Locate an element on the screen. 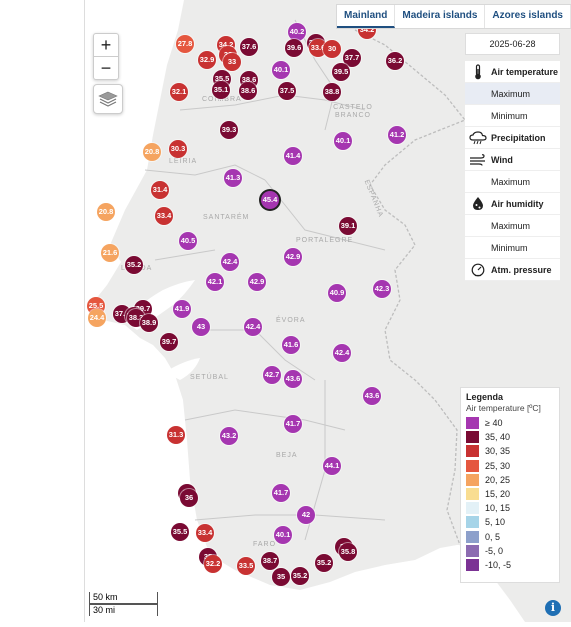 The height and width of the screenshot is (627, 571). station-marker: 39.3 is located at coordinates (229, 130).